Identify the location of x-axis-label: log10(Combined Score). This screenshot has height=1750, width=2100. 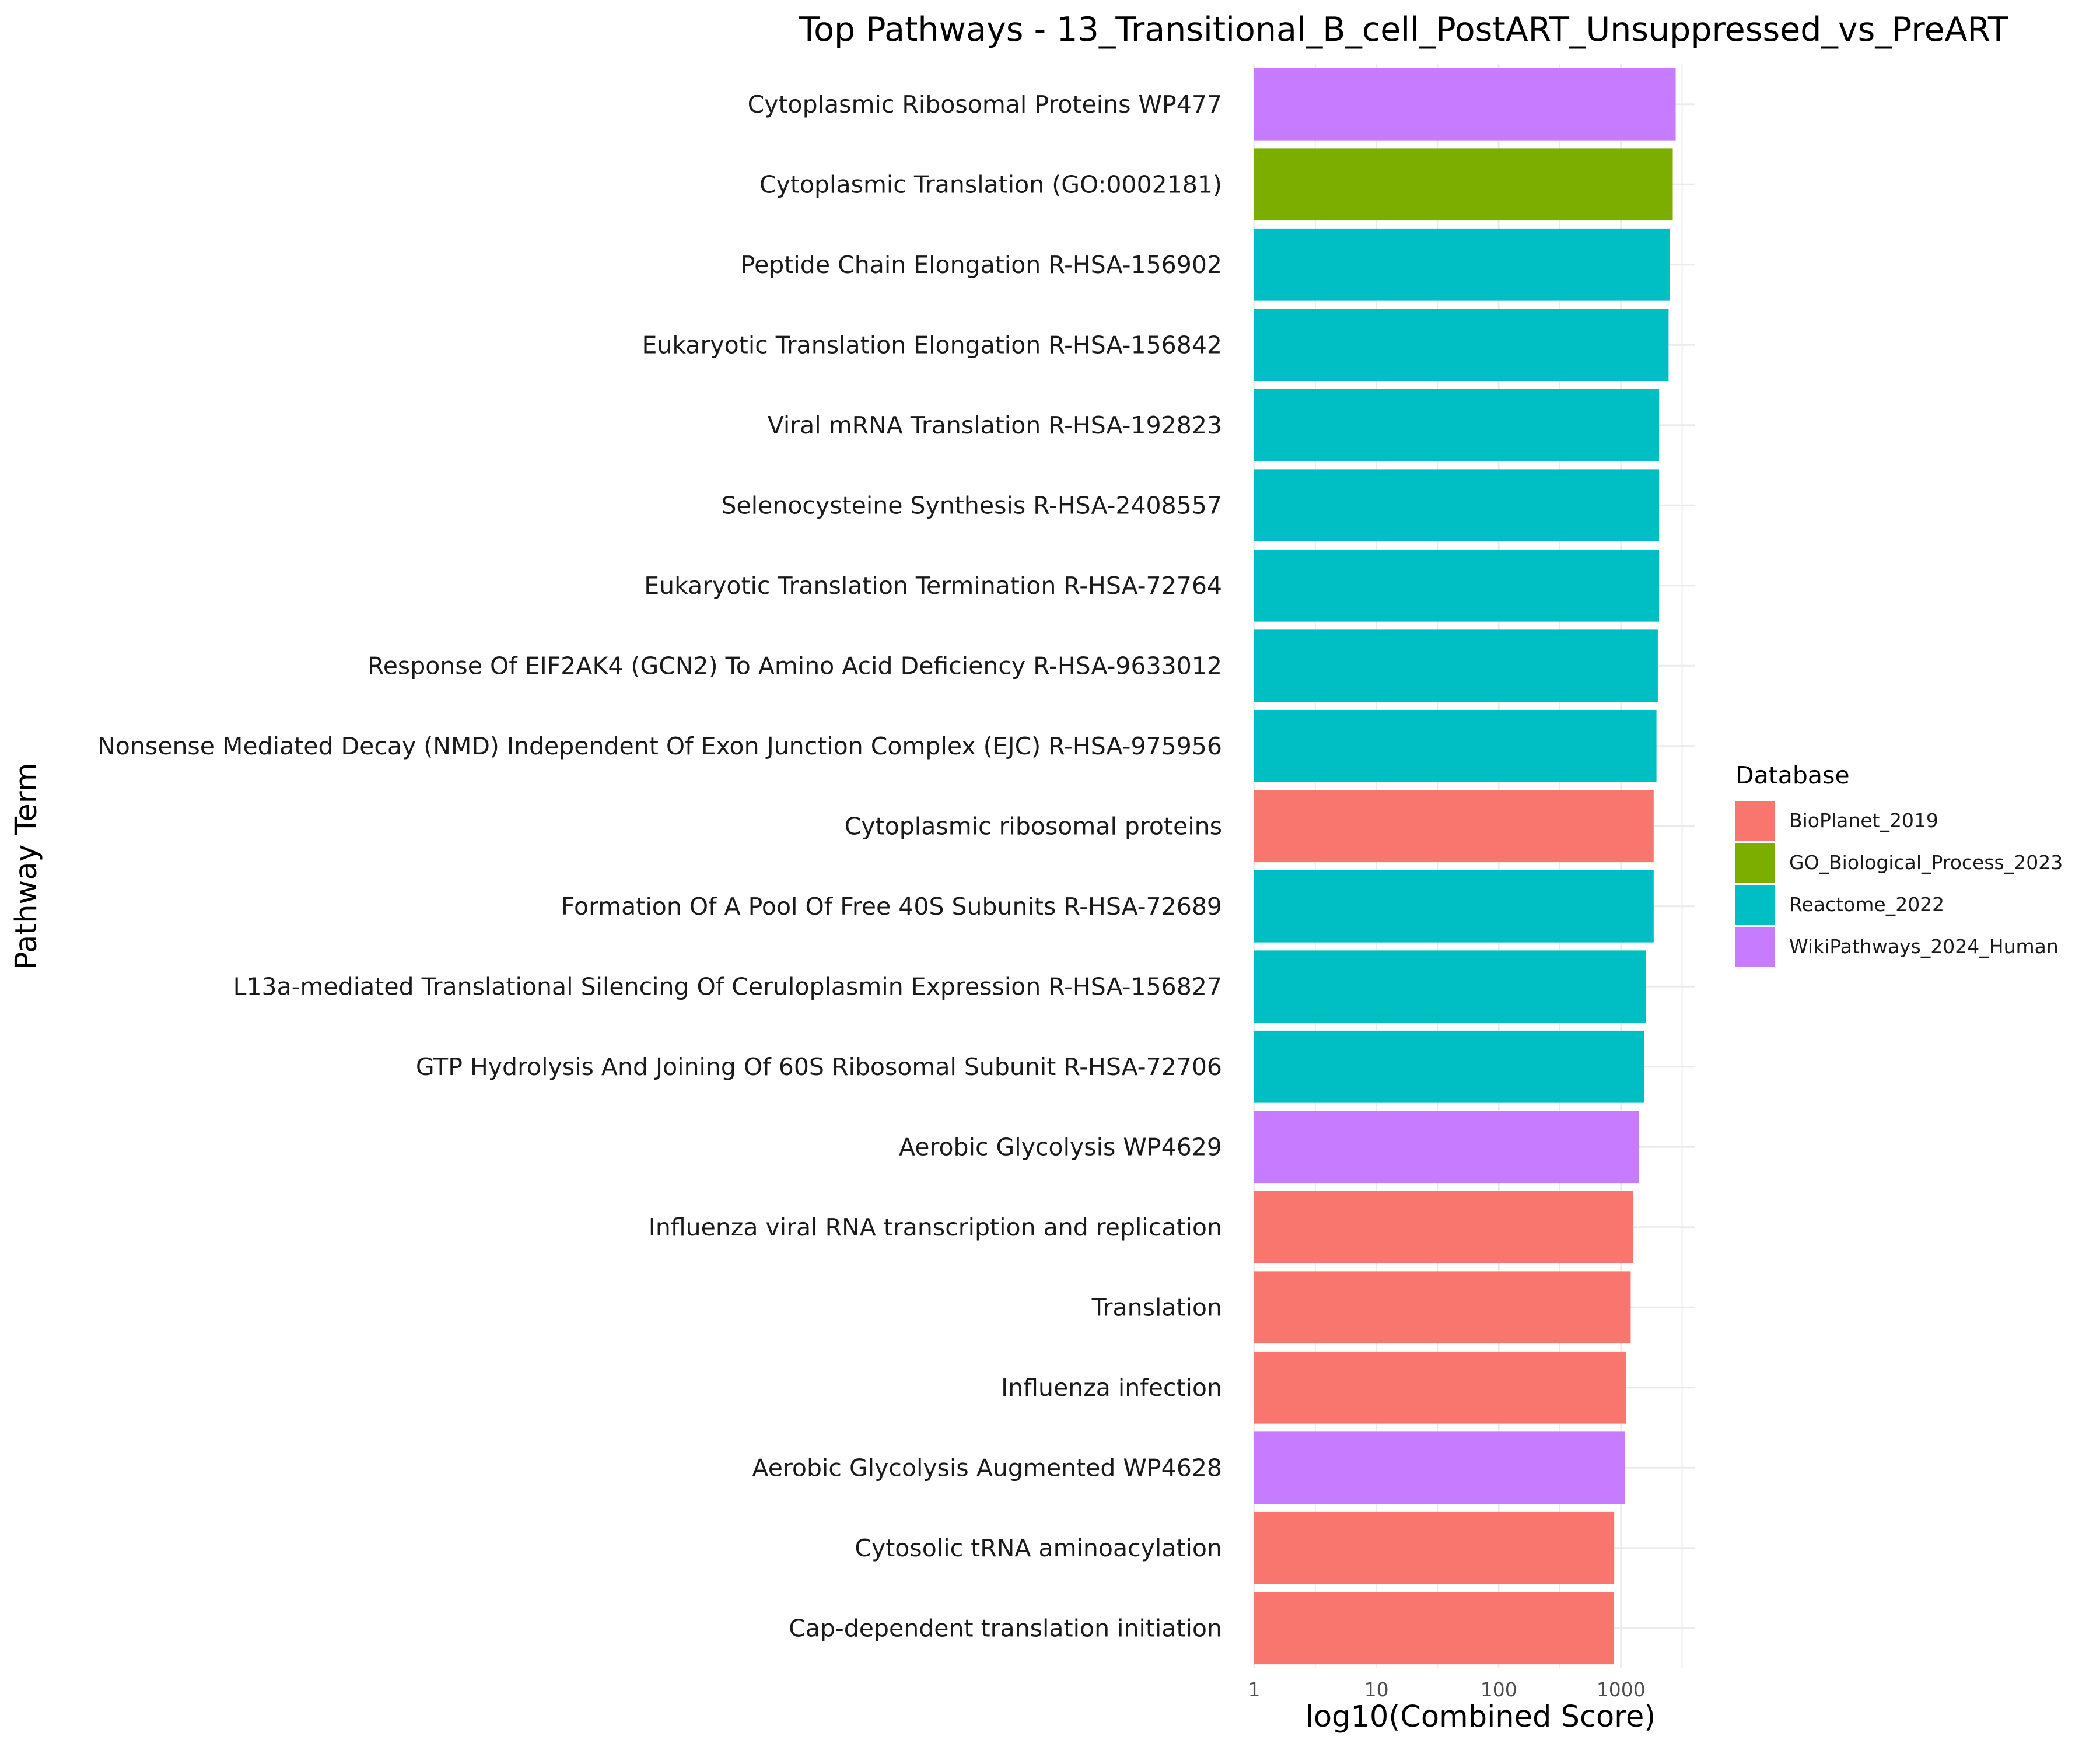
(1481, 1717).